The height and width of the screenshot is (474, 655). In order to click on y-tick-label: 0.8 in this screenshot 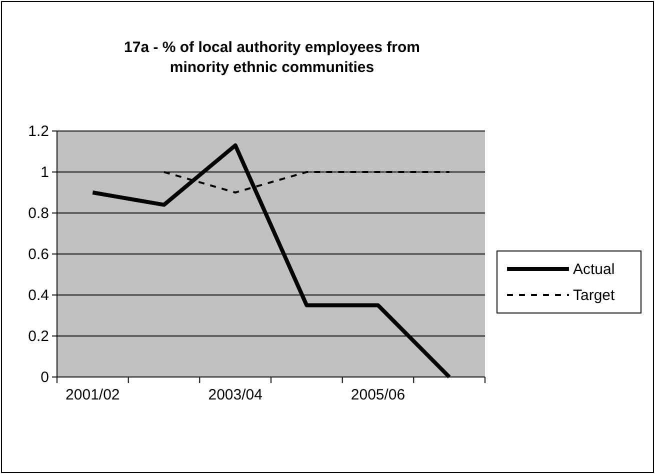, I will do `click(38, 213)`.